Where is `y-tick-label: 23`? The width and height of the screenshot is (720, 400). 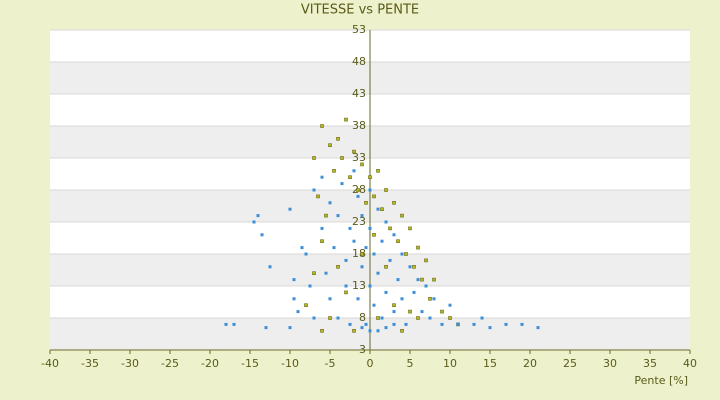 y-tick-label: 23 is located at coordinates (359, 221).